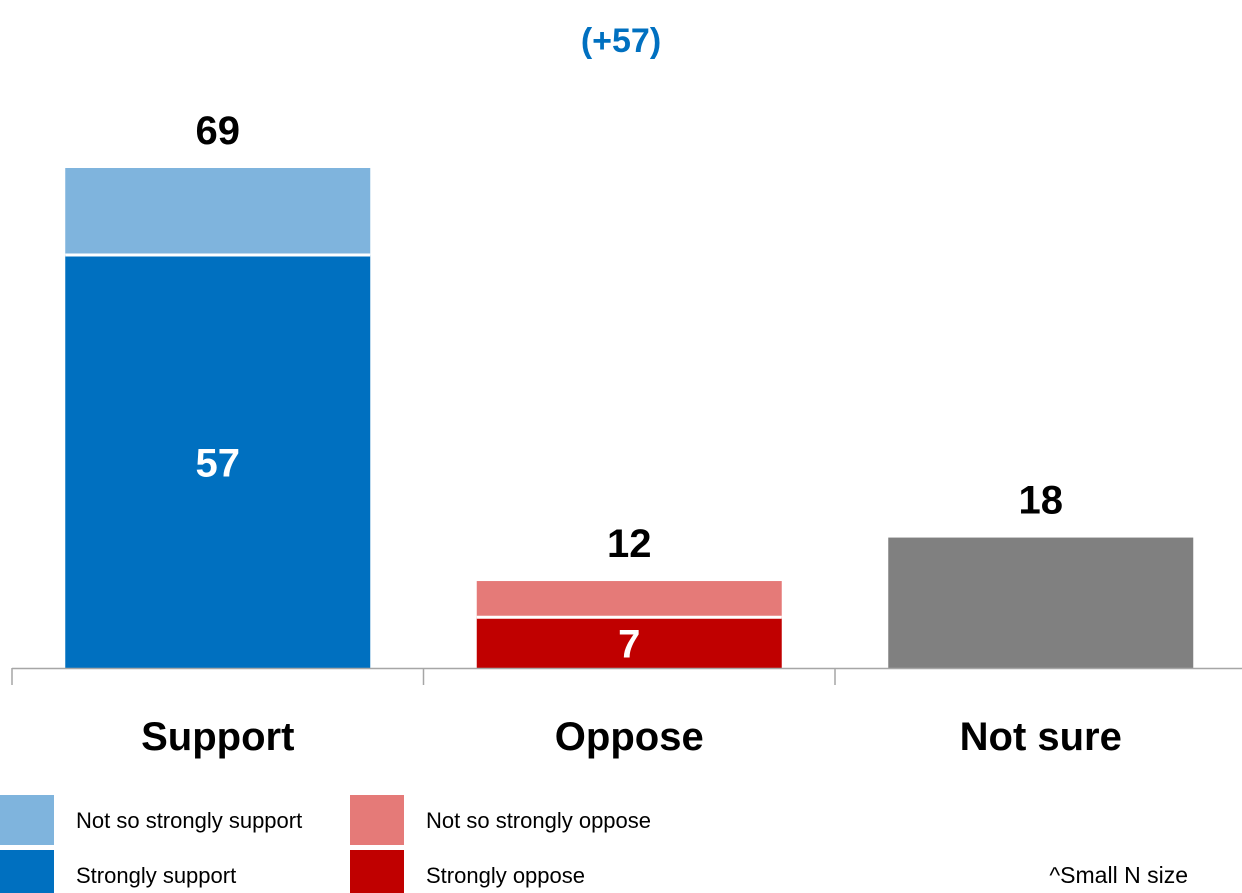 The width and height of the screenshot is (1242, 893). I want to click on total-label-oppose: 12, so click(629, 544).